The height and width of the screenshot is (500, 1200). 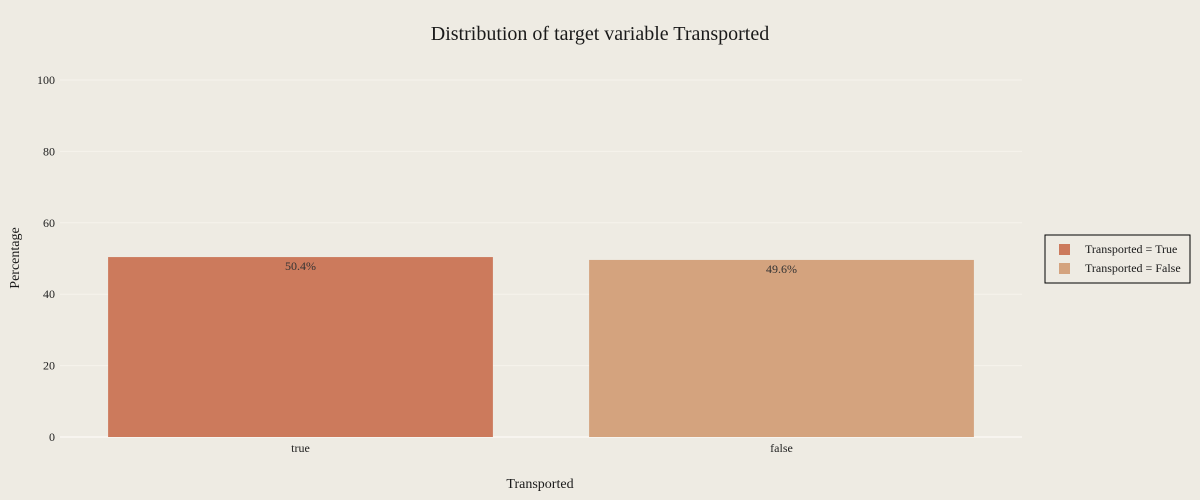 What do you see at coordinates (781, 348) in the screenshot?
I see `bar-false` at bounding box center [781, 348].